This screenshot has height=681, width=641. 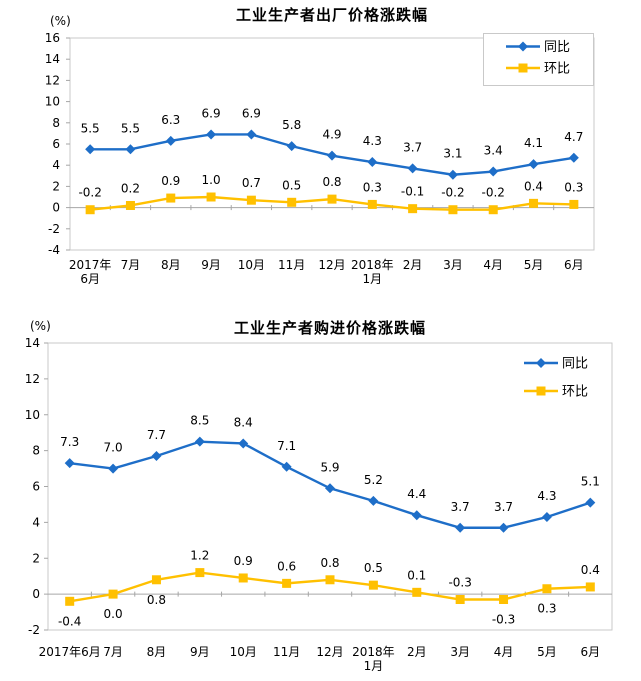 I want to click on mom-data-label: 0.6, so click(x=286, y=566).